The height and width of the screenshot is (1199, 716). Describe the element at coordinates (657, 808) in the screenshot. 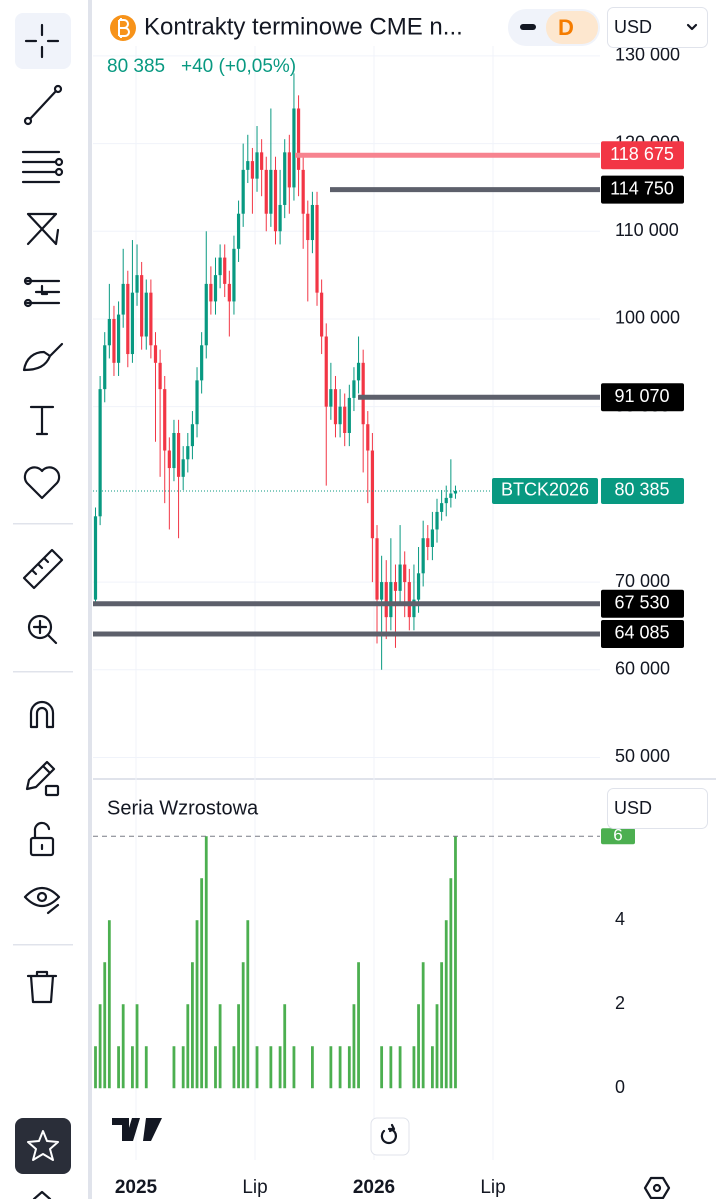

I see `indicator-currency-box` at that location.